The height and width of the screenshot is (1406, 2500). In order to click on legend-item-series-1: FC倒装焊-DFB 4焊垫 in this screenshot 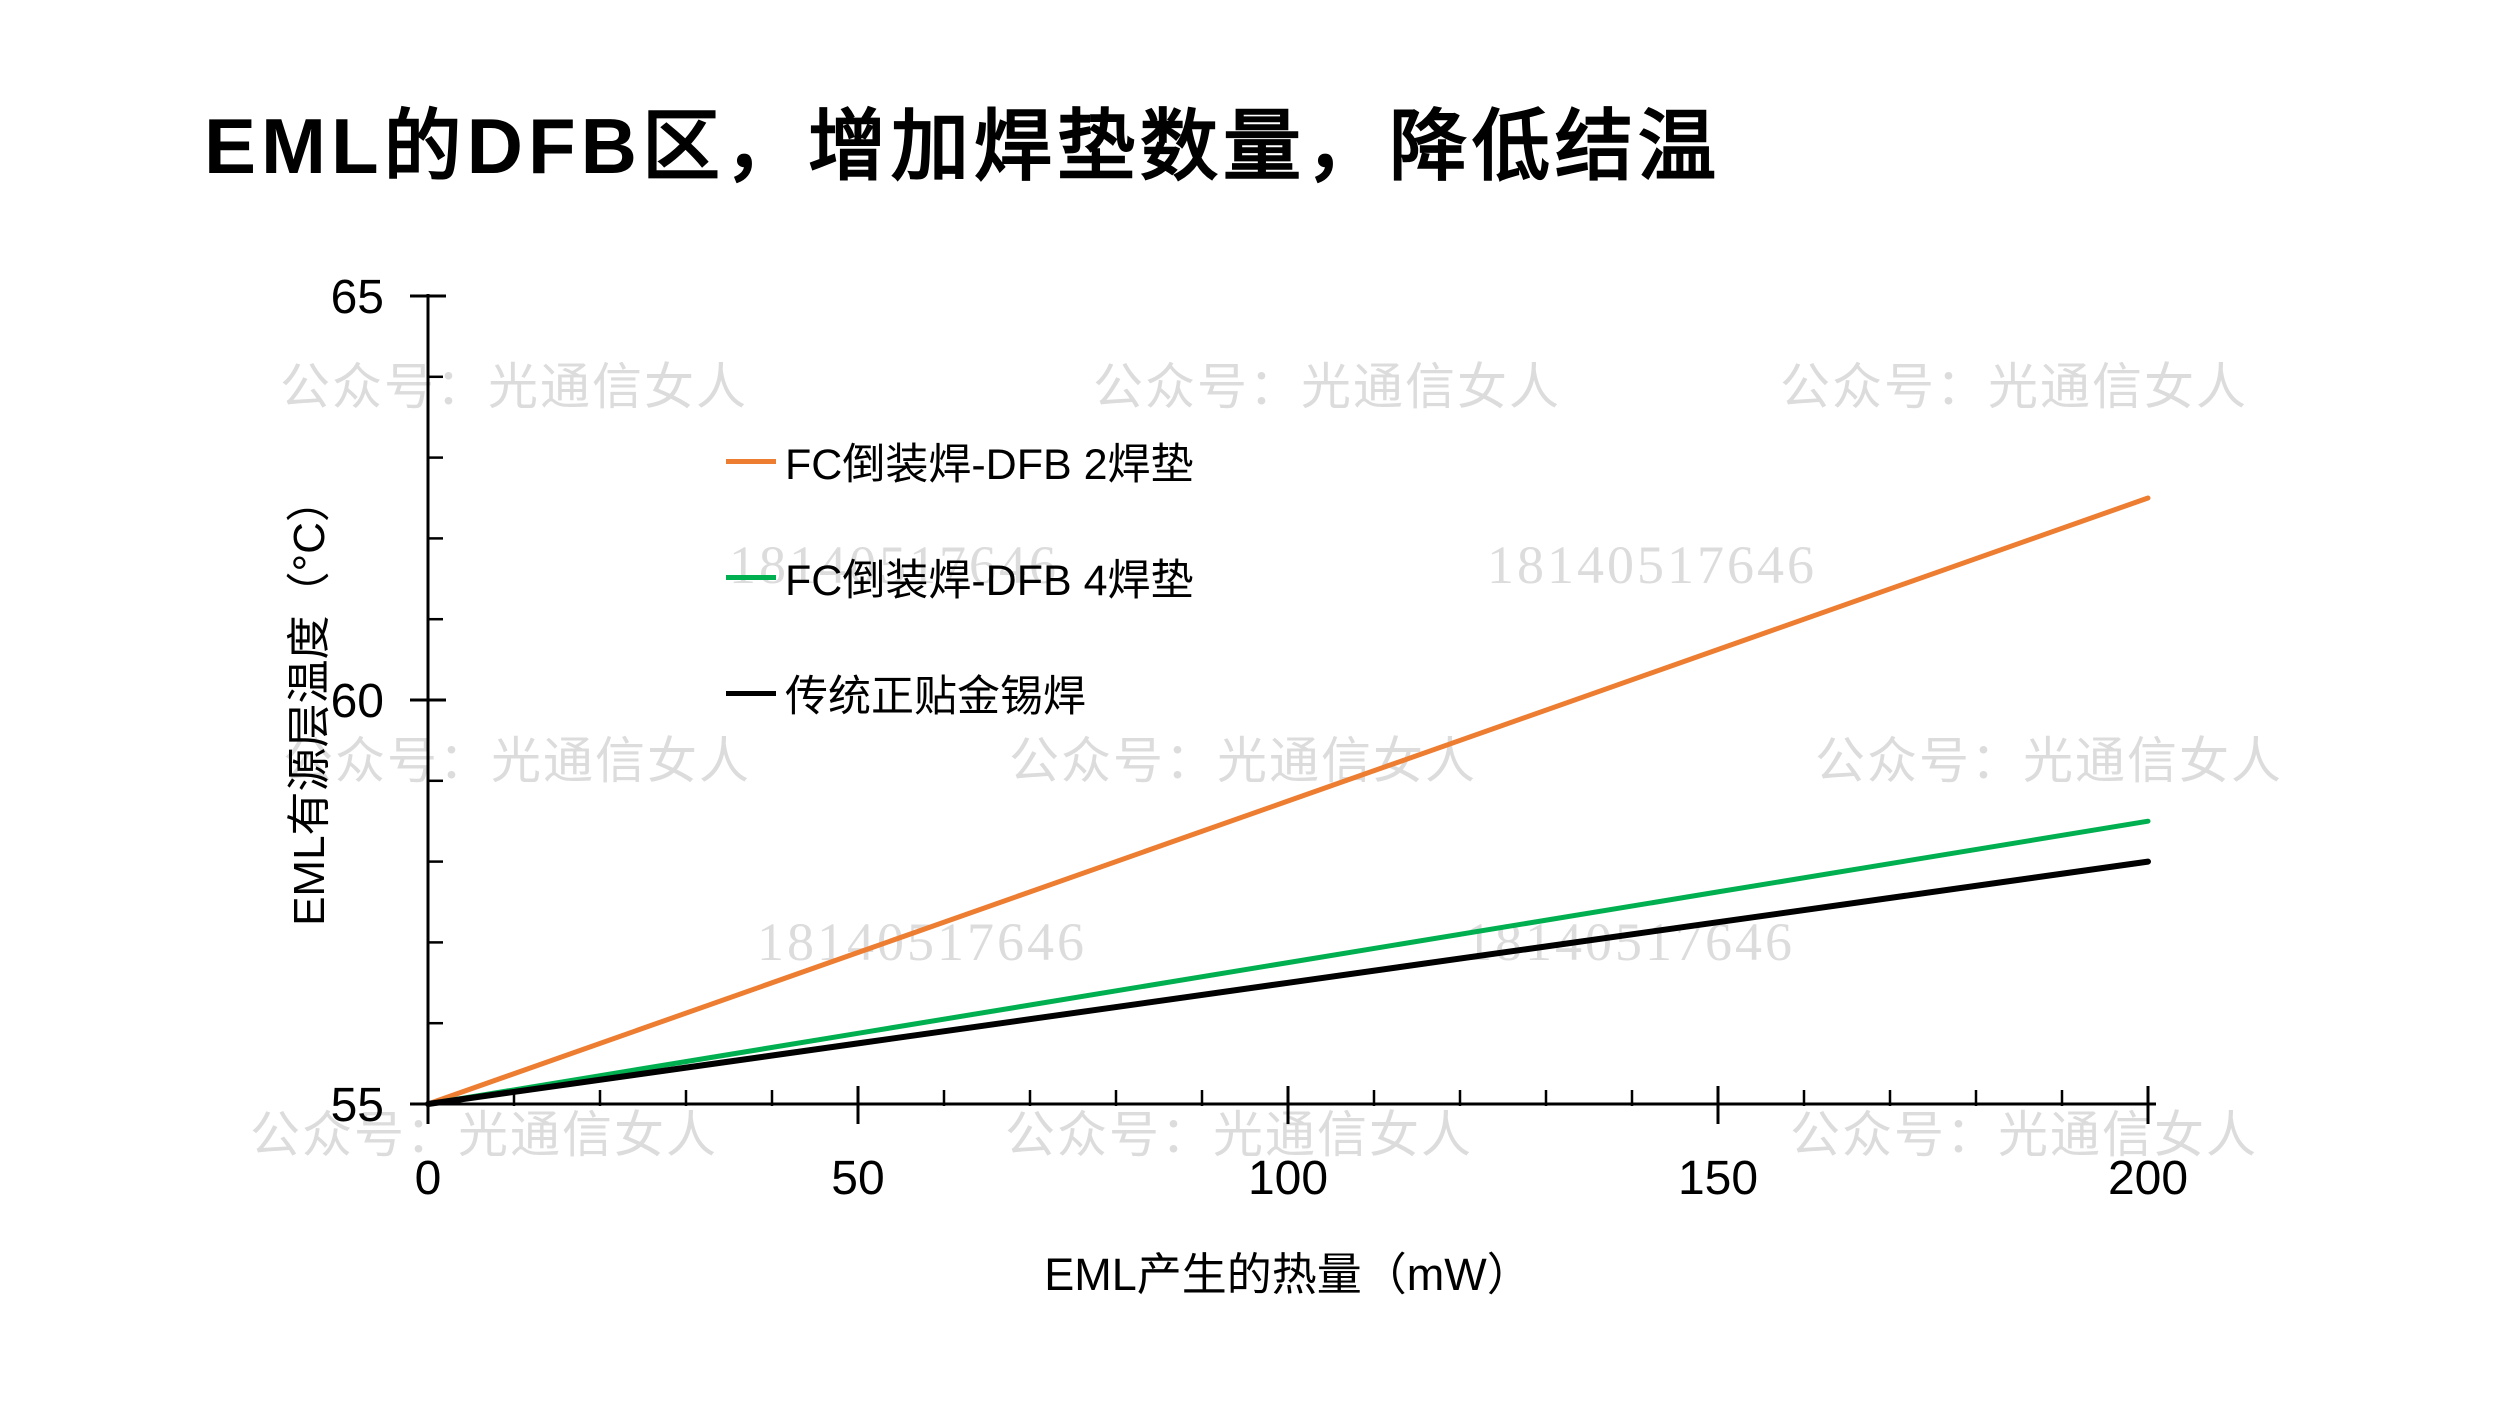, I will do `click(960, 577)`.